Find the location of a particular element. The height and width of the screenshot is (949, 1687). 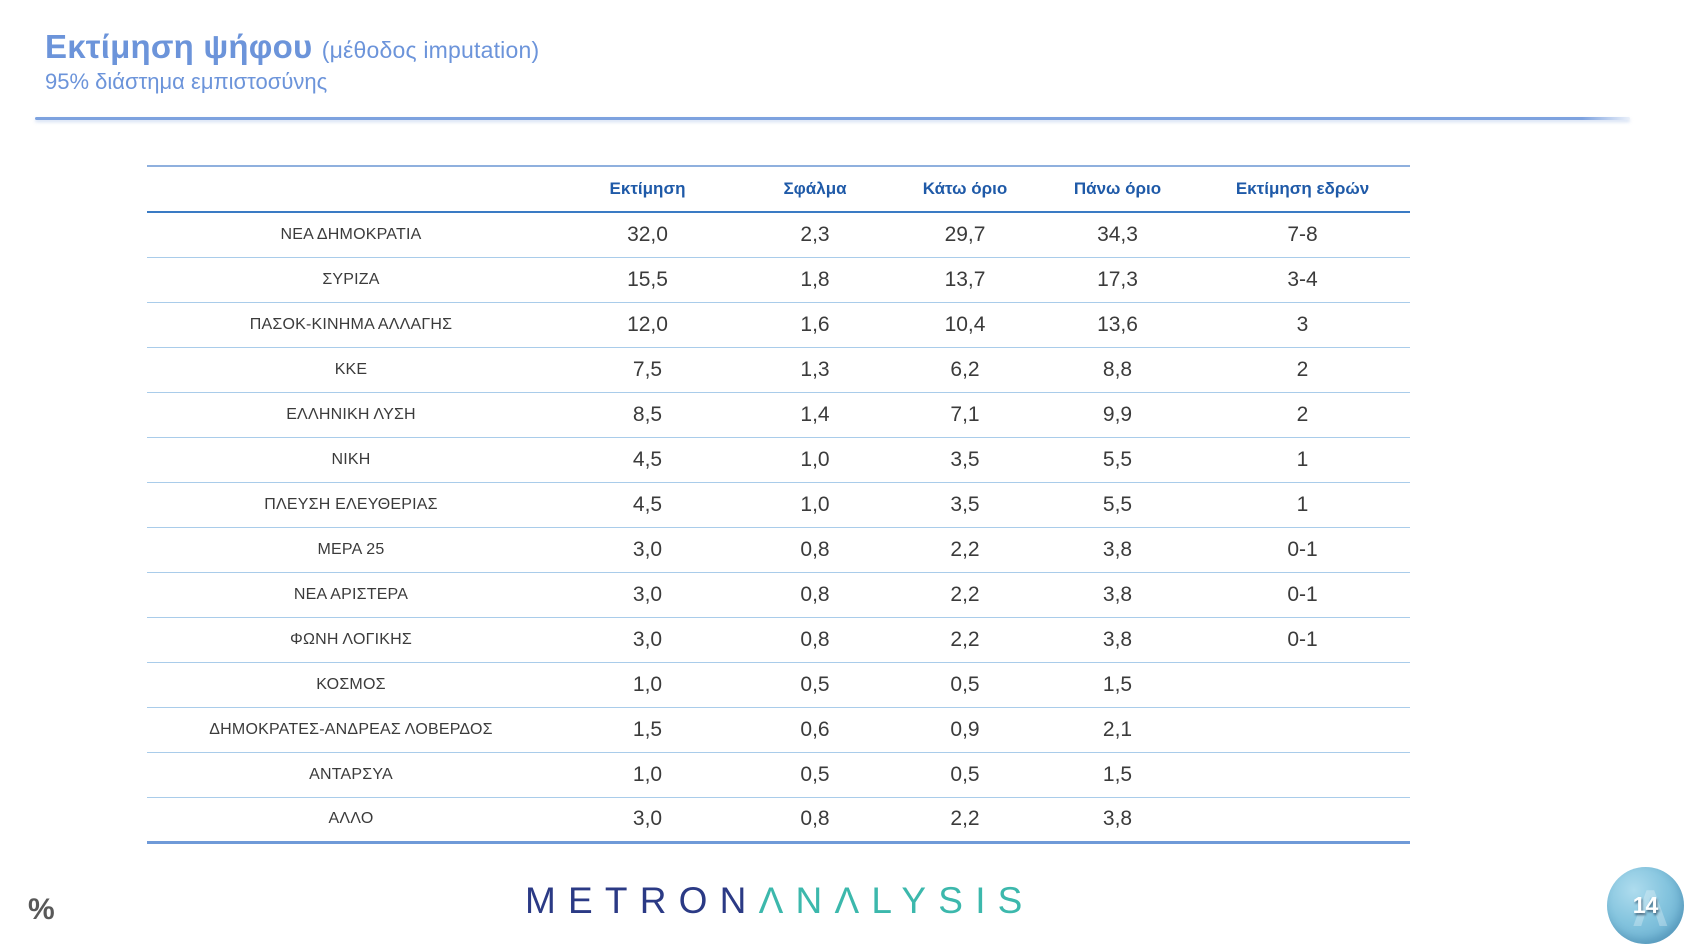

cell-estimate: 1,5 is located at coordinates (647, 730).